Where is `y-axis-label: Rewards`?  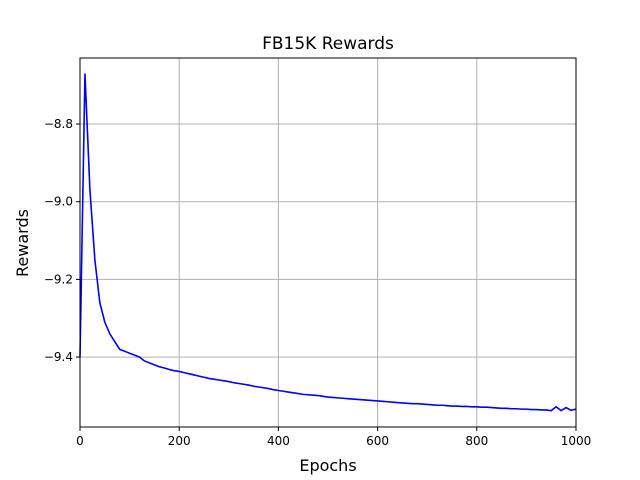 y-axis-label: Rewards is located at coordinates (22, 243).